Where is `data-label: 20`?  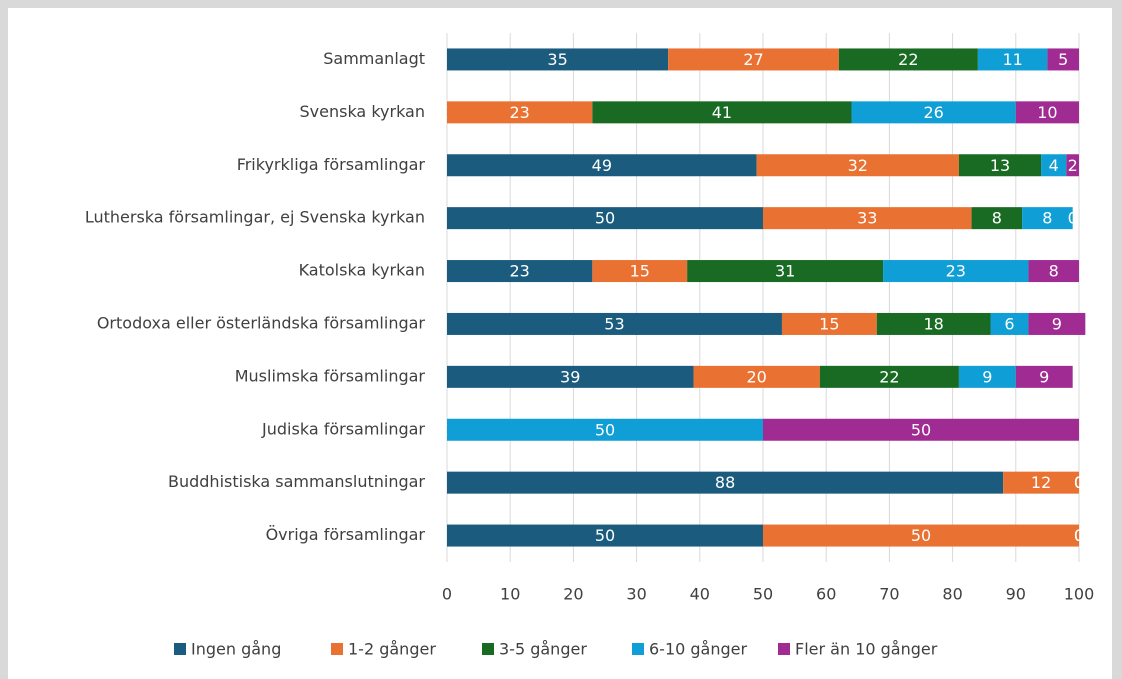 data-label: 20 is located at coordinates (757, 376).